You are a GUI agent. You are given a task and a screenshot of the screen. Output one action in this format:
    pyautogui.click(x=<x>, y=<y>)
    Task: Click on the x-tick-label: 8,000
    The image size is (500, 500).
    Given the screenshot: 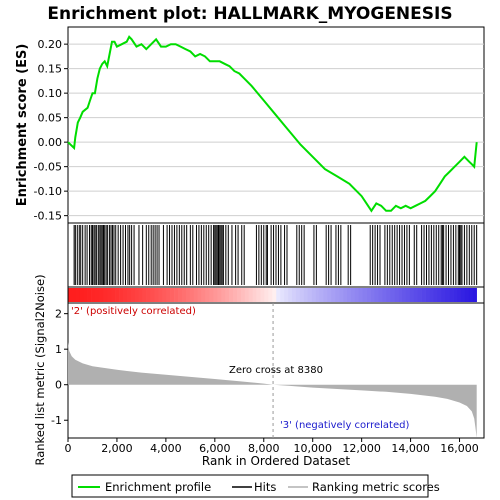 What is the action you would take?
    pyautogui.click(x=264, y=448)
    